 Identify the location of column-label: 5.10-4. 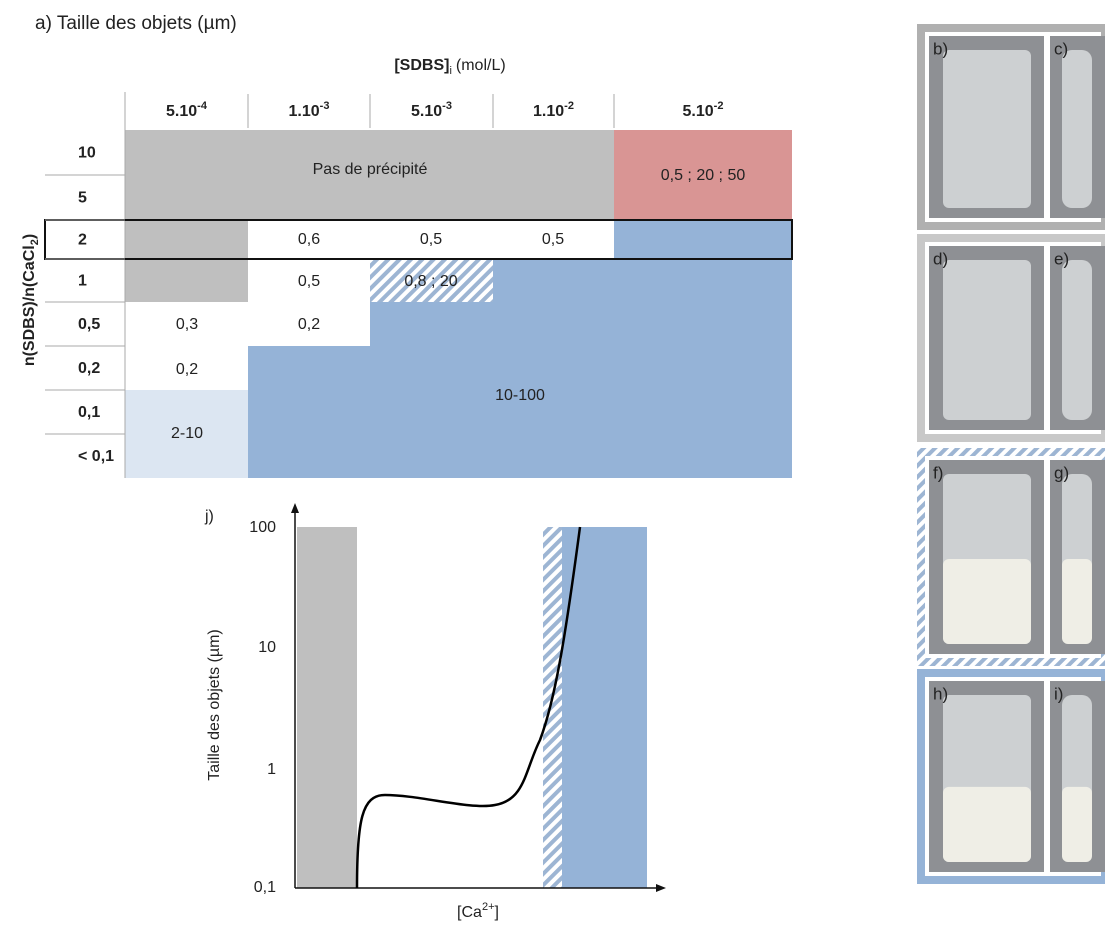
(187, 110).